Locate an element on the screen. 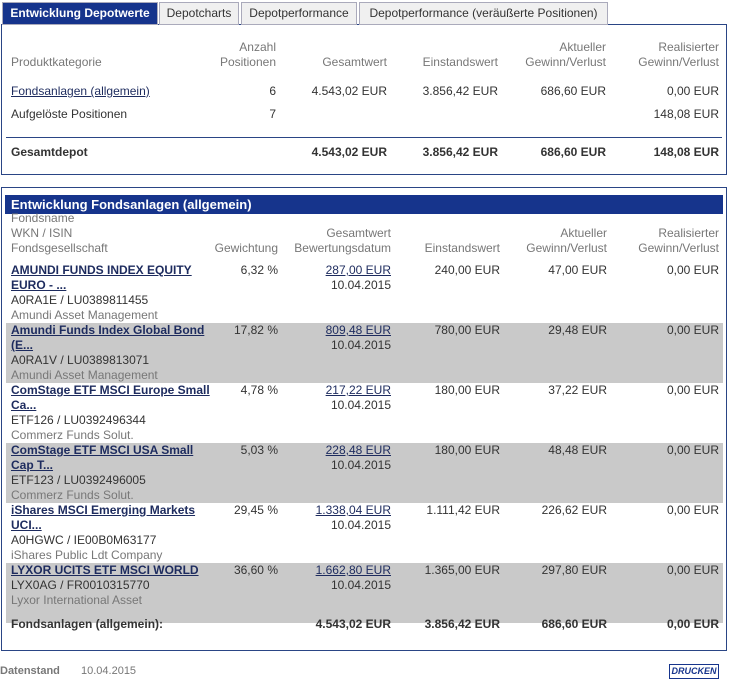 The height and width of the screenshot is (682, 730). fund-company: Commerz Funds Solut. is located at coordinates (72, 495).